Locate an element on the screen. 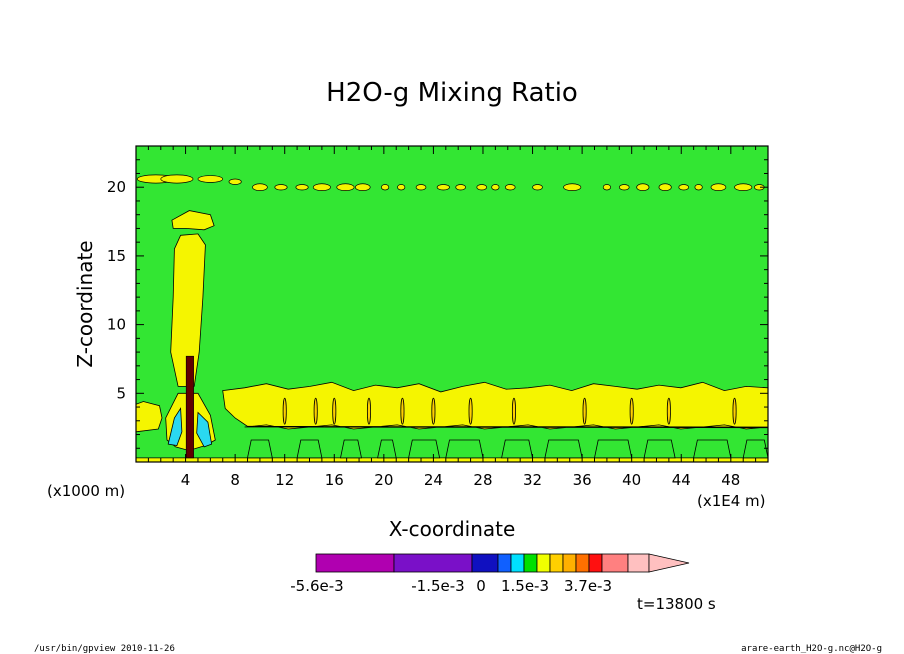 The image size is (904, 654). y-tick-label: 10 is located at coordinates (116, 325).